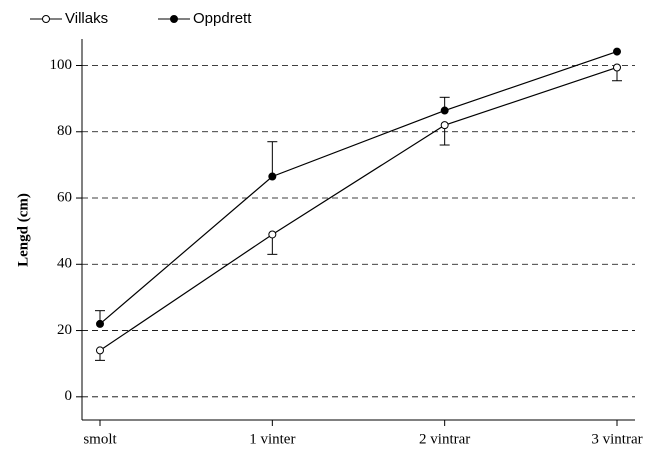 Image resolution: width=653 pixels, height=450 pixels. I want to click on y-tick-label: 0, so click(69, 396).